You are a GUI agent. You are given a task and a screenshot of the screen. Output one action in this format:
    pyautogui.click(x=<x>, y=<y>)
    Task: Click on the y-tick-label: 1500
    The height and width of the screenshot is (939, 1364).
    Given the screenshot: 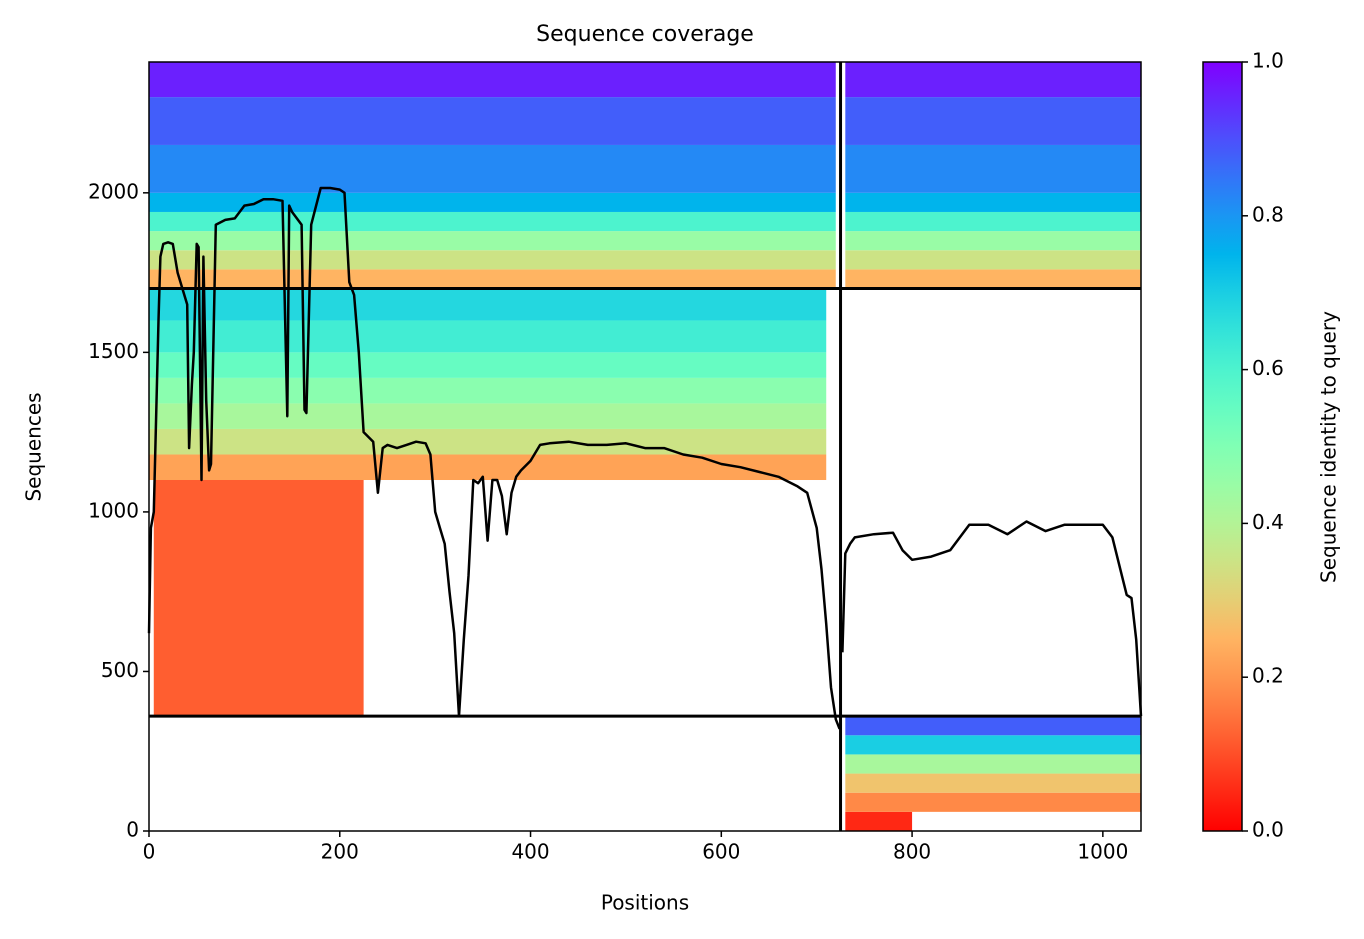 What is the action you would take?
    pyautogui.click(x=113, y=351)
    